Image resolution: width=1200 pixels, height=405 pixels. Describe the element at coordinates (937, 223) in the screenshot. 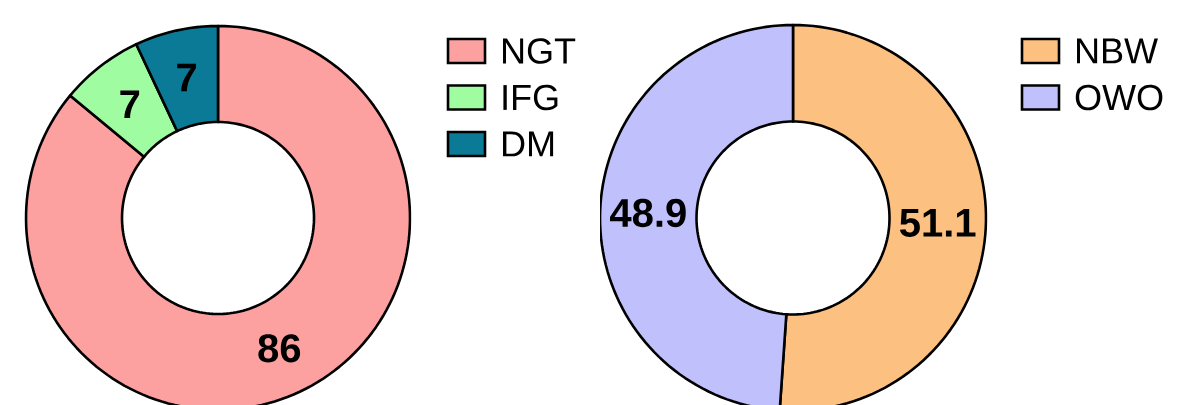

I see `data-label: 51.1` at that location.